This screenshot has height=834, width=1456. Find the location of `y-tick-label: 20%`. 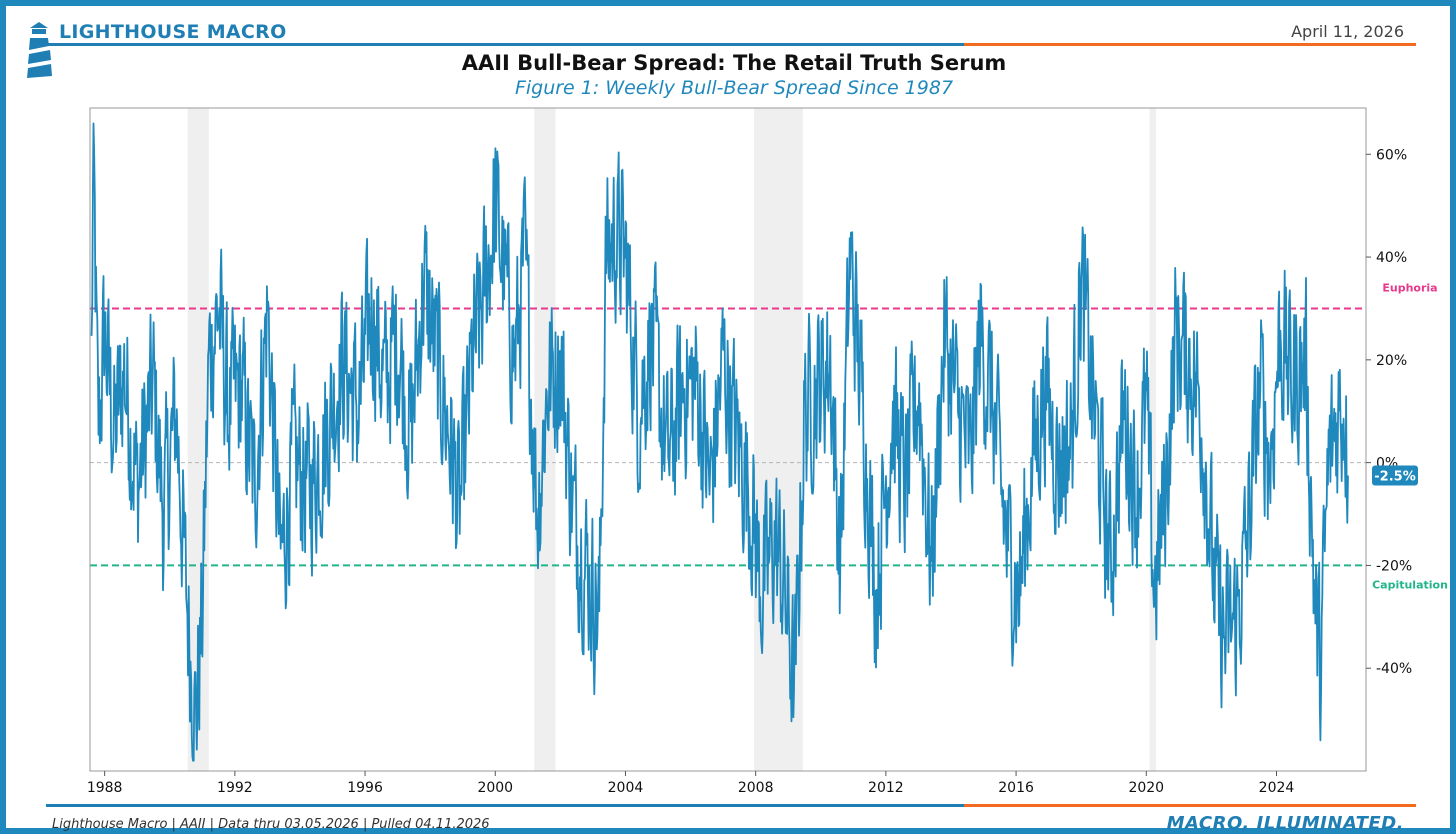

y-tick-label: 20% is located at coordinates (1391, 361).